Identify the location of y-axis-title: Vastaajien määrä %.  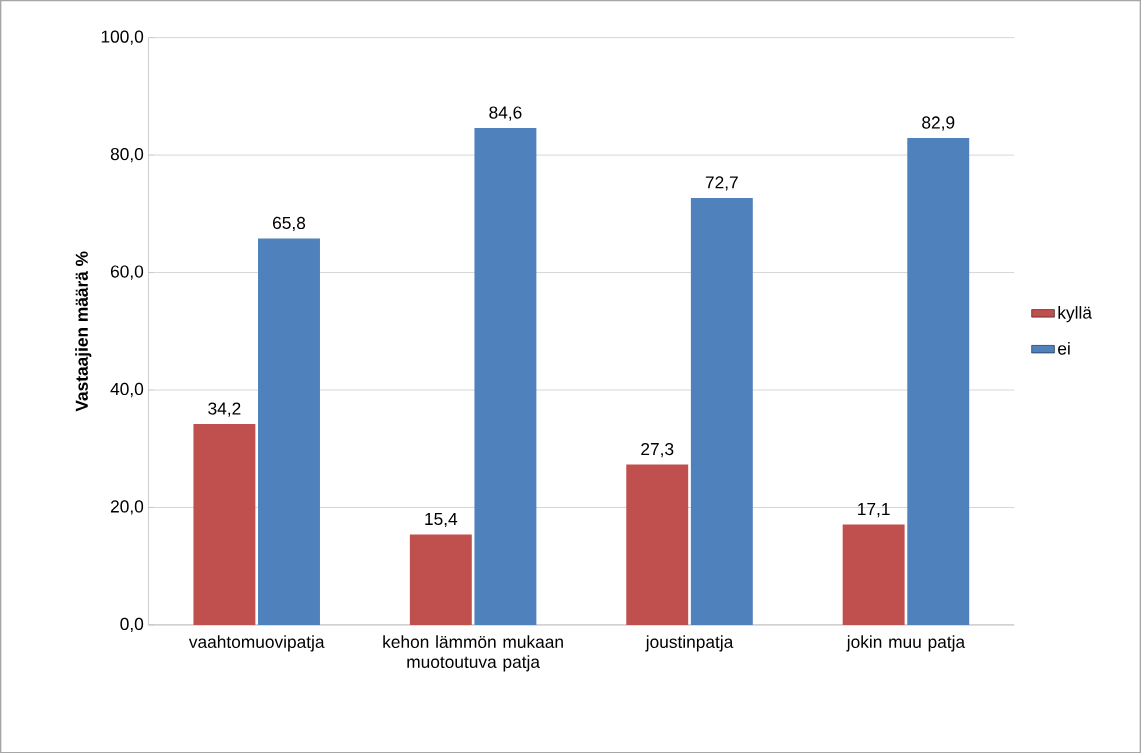
(83, 331).